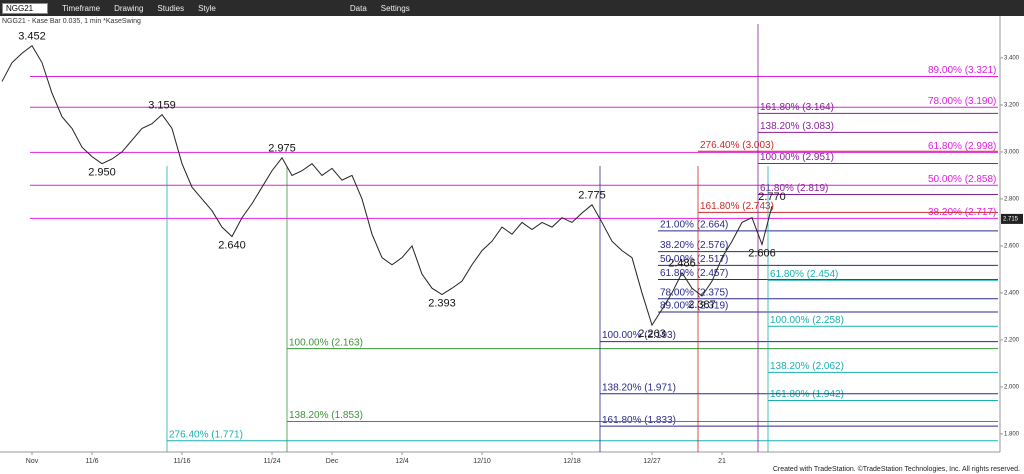  What do you see at coordinates (639, 420) in the screenshot?
I see `fib-label: 161.80% (1.833)` at bounding box center [639, 420].